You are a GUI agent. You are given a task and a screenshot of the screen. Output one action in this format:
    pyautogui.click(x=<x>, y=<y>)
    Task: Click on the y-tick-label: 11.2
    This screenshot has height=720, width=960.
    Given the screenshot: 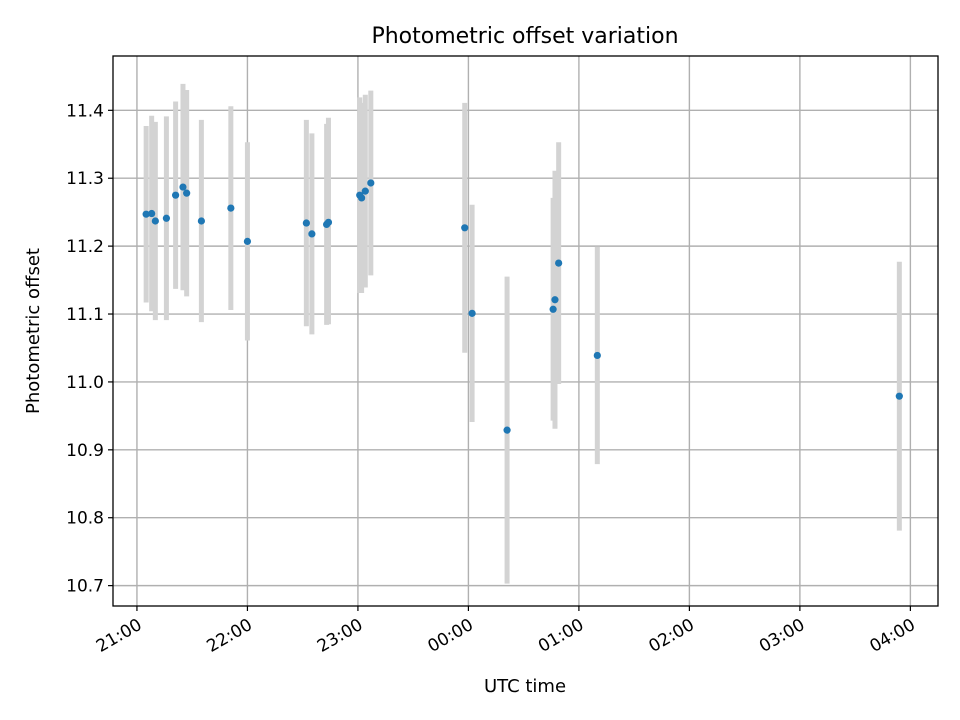 What is the action you would take?
    pyautogui.click(x=85, y=247)
    